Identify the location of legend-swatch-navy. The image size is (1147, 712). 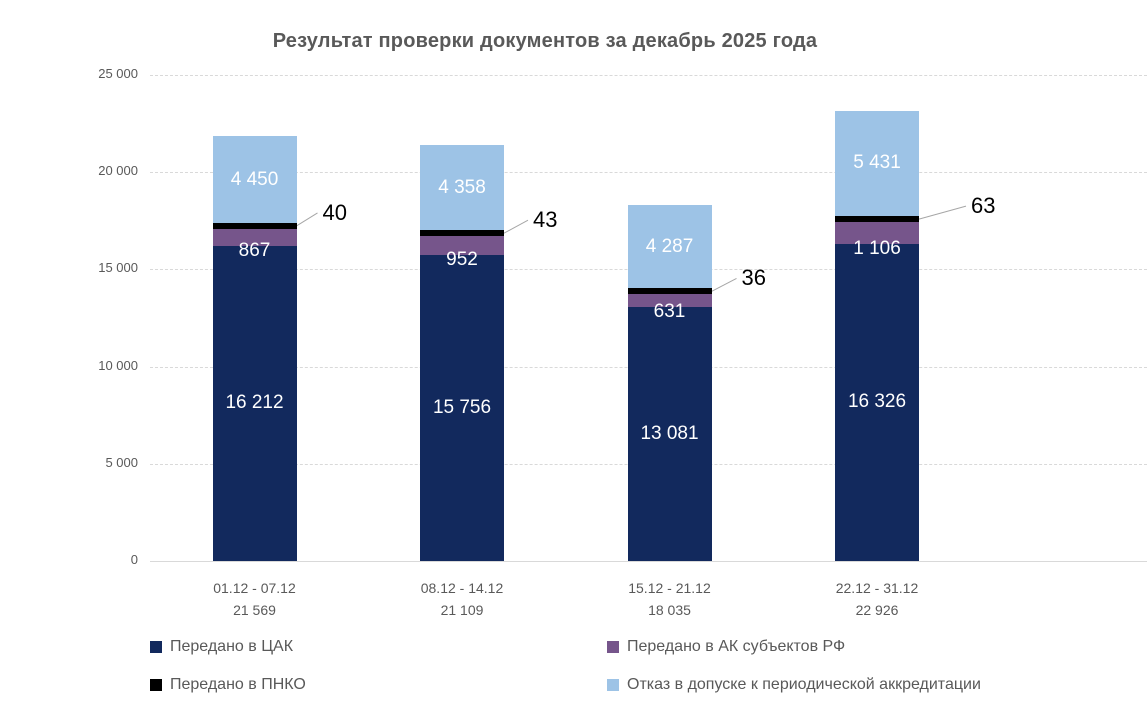
(156, 647).